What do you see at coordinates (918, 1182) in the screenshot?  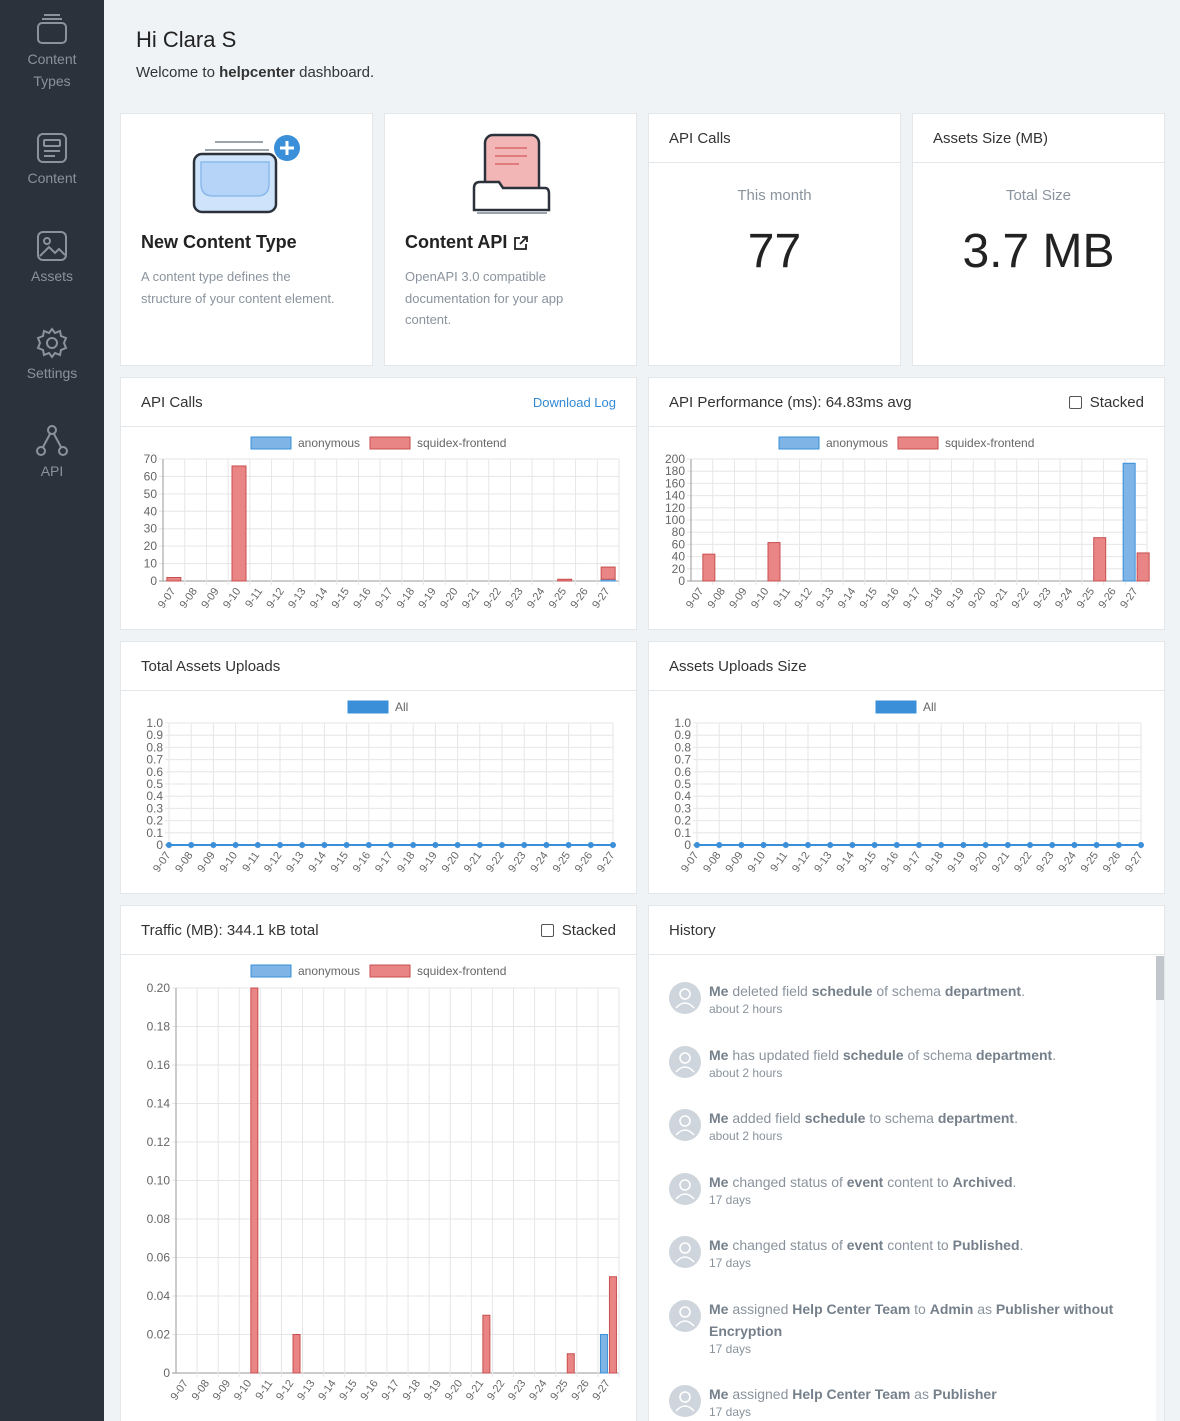 I see `history-fragment: content to` at bounding box center [918, 1182].